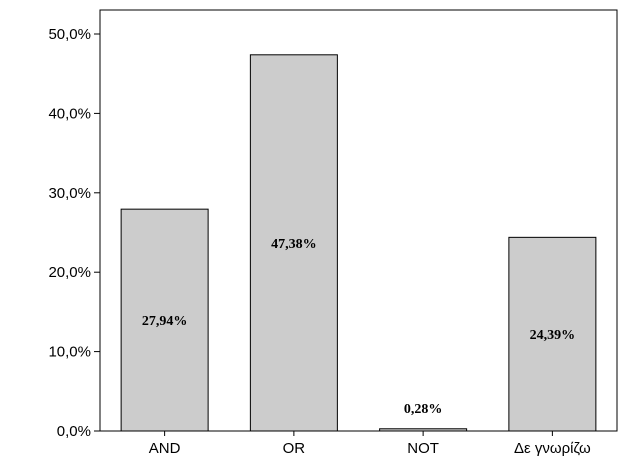 This screenshot has height=467, width=628. Describe the element at coordinates (74, 431) in the screenshot. I see `y-tick-label: 0,0%` at that location.